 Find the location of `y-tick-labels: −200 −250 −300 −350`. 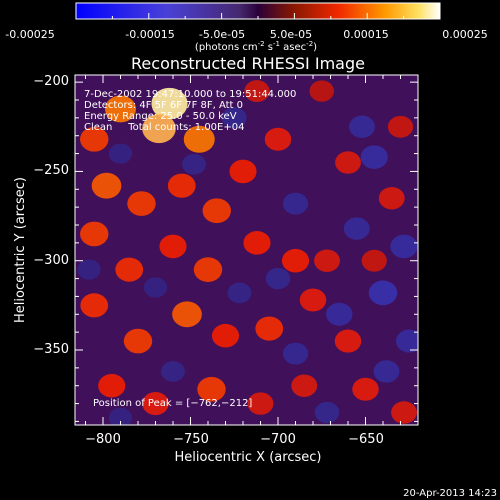

y-tick-labels: −200 −250 −300 −350 is located at coordinates (51, 215).